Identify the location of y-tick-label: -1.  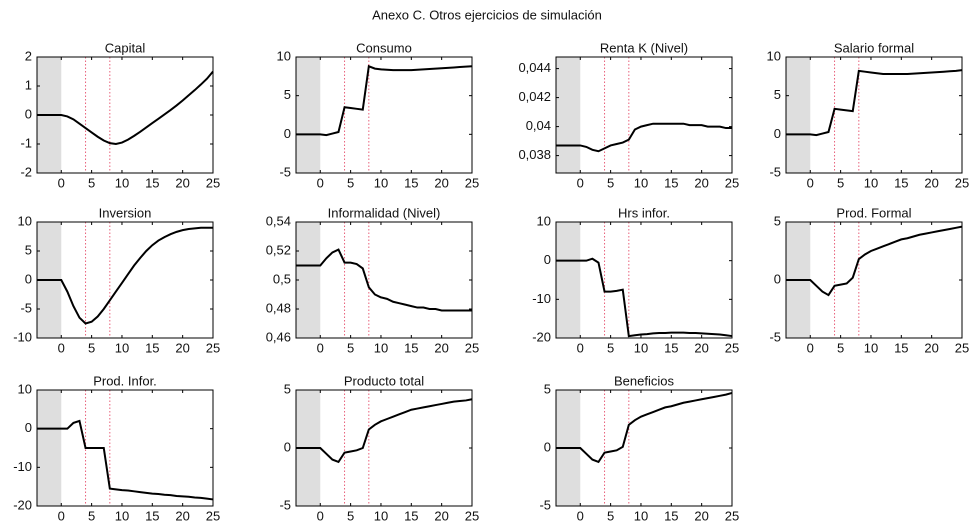
(26, 142).